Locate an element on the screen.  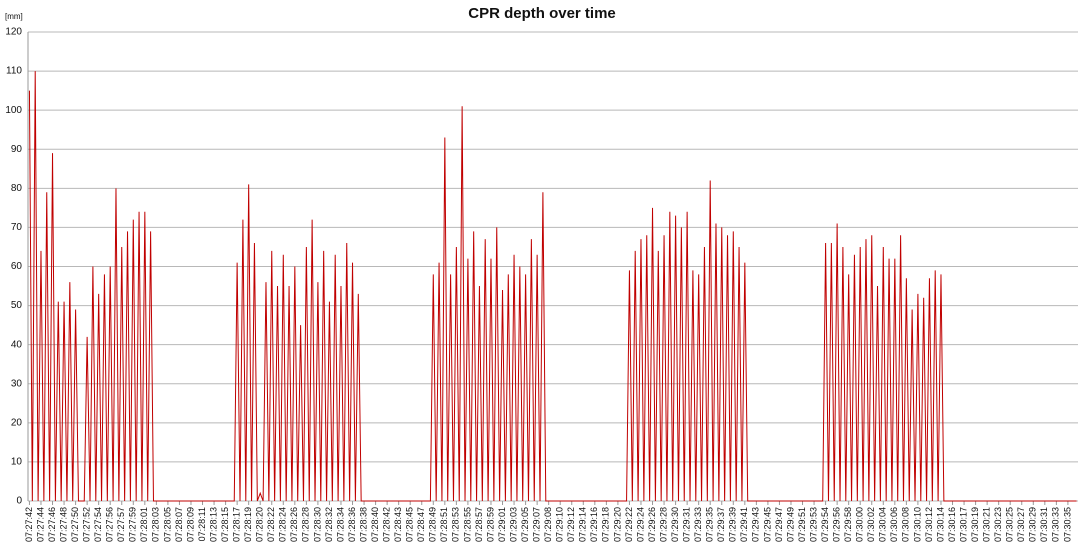
y-tick-label: 80 is located at coordinates (17, 188).